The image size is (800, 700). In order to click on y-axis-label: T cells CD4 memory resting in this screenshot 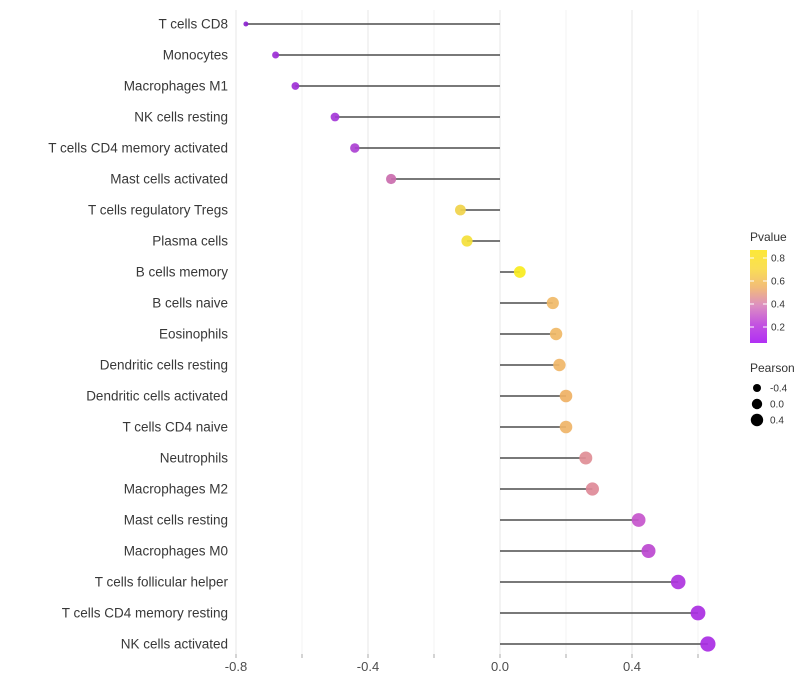, I will do `click(145, 613)`.